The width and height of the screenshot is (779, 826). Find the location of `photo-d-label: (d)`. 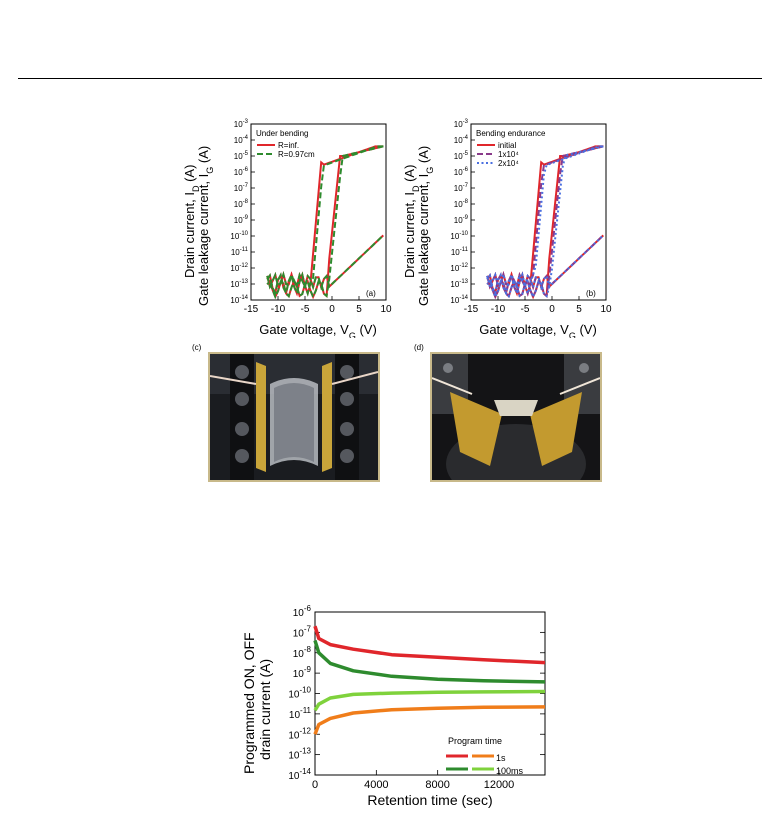

photo-d-label: (d) is located at coordinates (419, 347).